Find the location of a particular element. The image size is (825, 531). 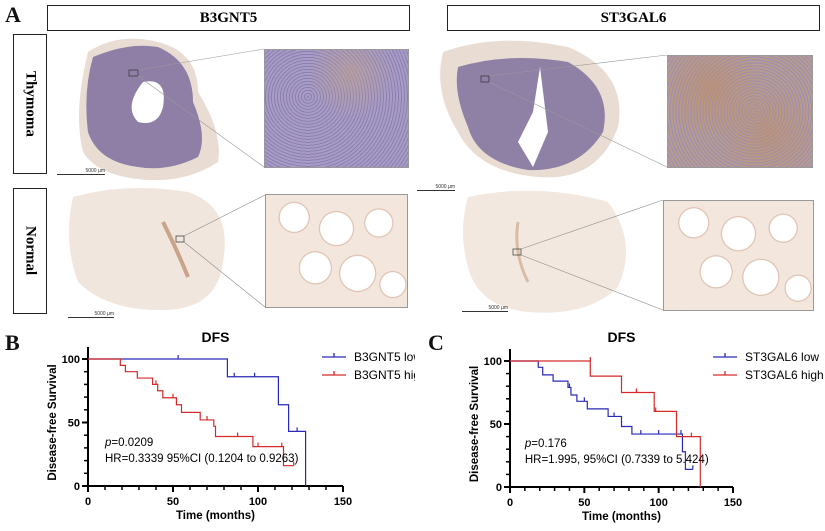

column-header-st3gal6: ST3GAL6 is located at coordinates (633, 18).